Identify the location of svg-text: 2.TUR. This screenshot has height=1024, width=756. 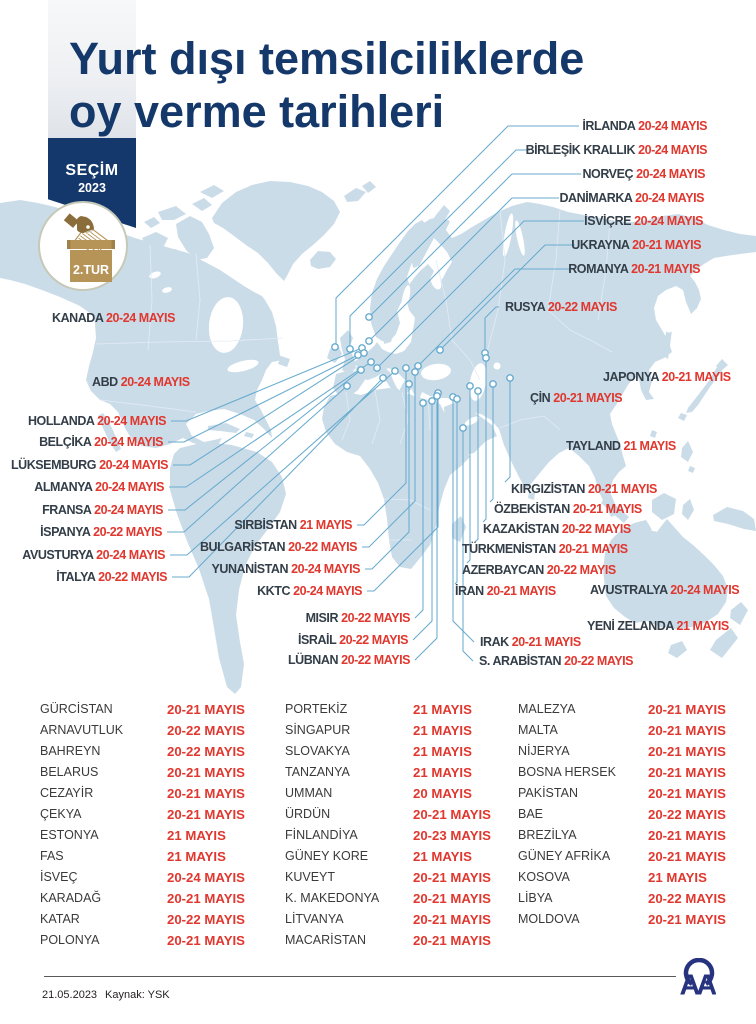
(91, 270).